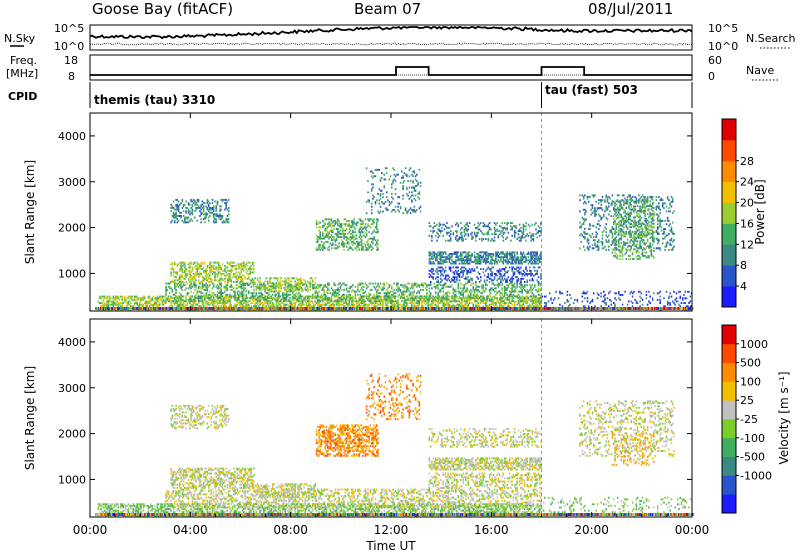 This screenshot has width=800, height=554. Describe the element at coordinates (387, 9) in the screenshot. I see `beam-title: Beam 07` at that location.